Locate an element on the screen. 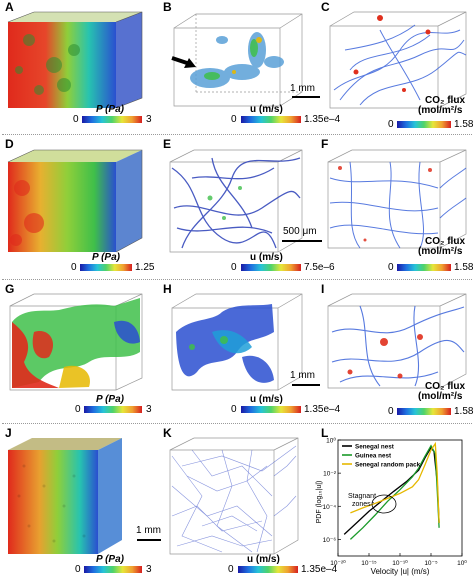 Image resolution: width=474 pixels, height=577 pixels. scalebar-row2 is located at coordinates (302, 241).